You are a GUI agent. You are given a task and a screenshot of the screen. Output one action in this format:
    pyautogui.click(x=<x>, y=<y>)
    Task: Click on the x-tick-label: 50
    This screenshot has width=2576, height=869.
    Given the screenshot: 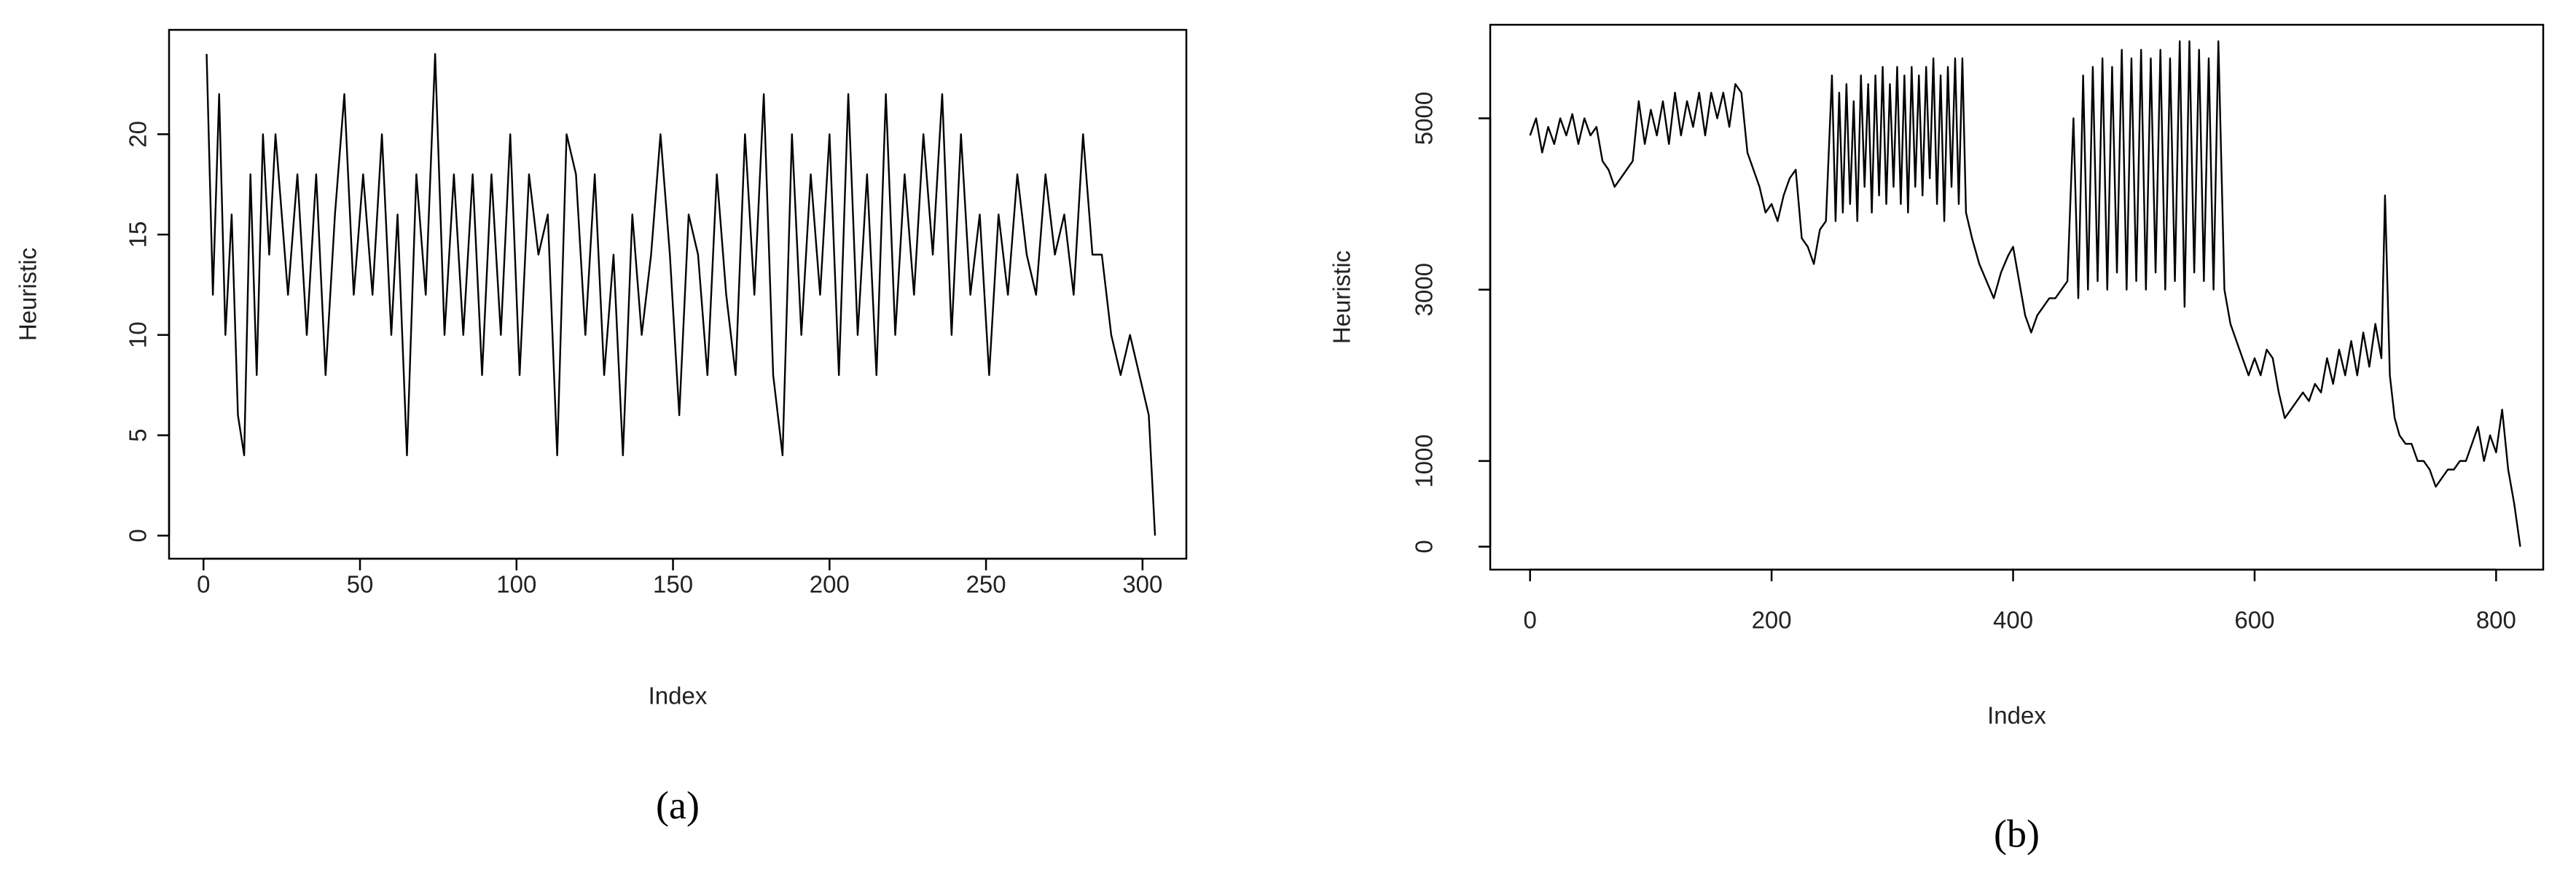 What is the action you would take?
    pyautogui.click(x=360, y=584)
    